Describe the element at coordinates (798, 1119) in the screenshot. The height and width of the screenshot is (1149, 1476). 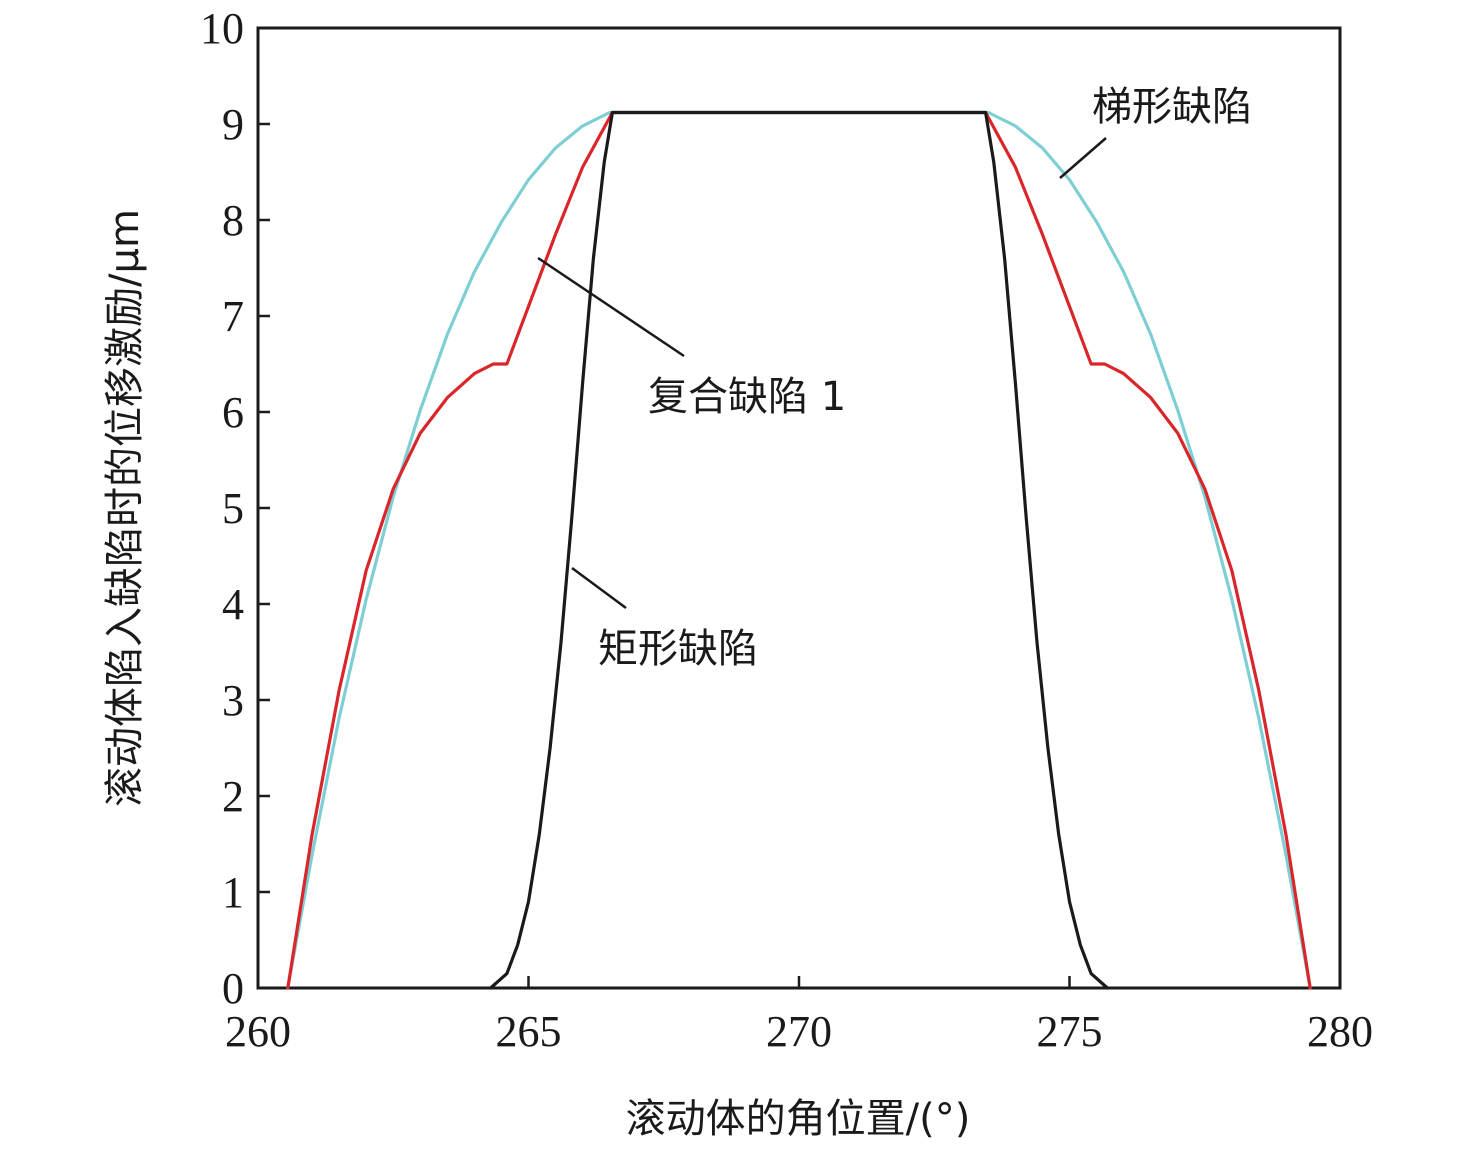
I see `x-axis-label: 滚动体的角位置/(°)` at that location.